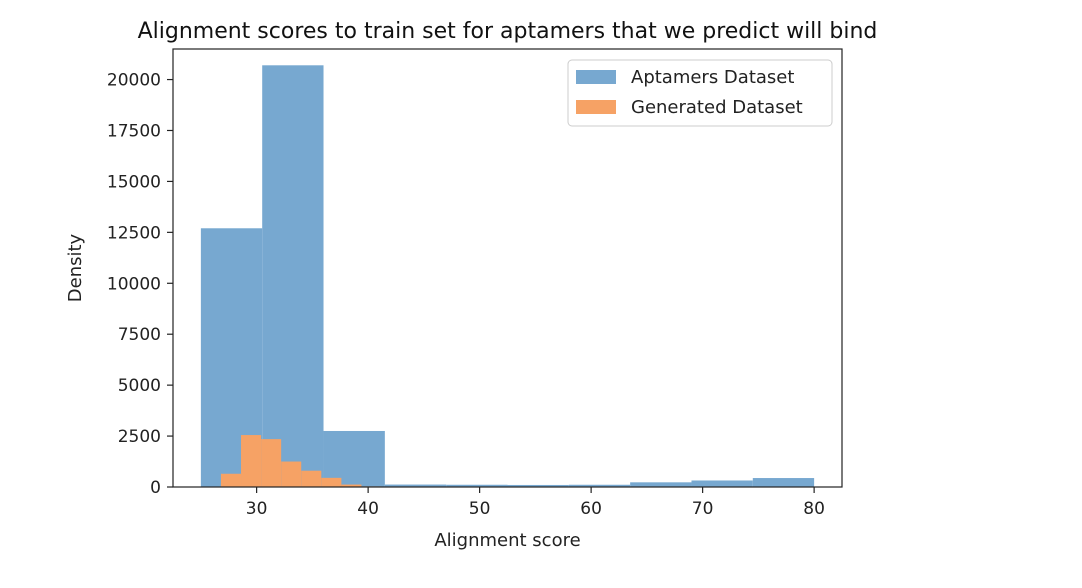  What do you see at coordinates (134, 233) in the screenshot?
I see `y-tick-label: 12500` at bounding box center [134, 233].